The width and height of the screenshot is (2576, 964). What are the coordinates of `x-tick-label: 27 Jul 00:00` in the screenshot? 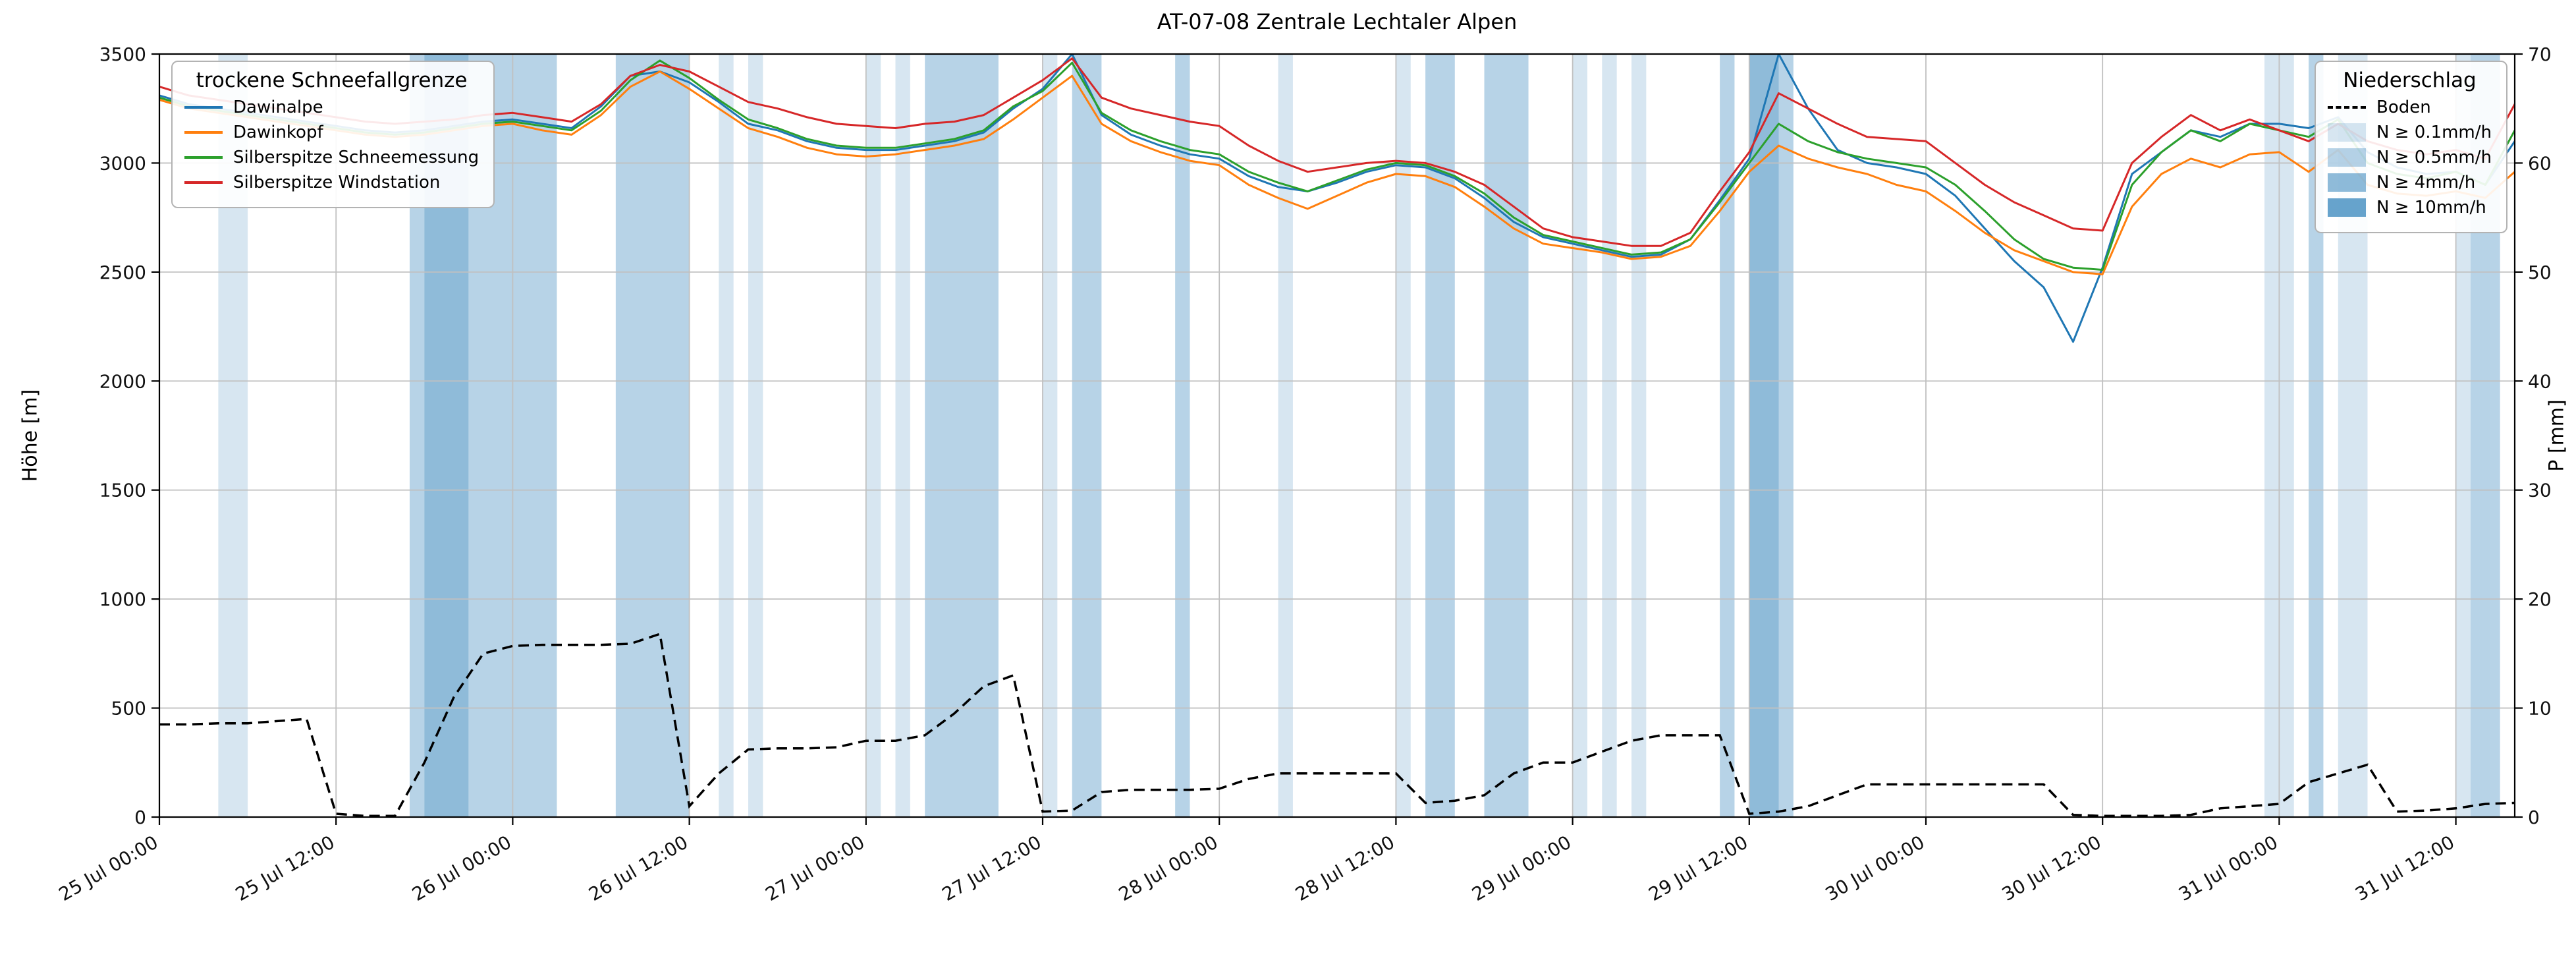 It's located at (814, 868).